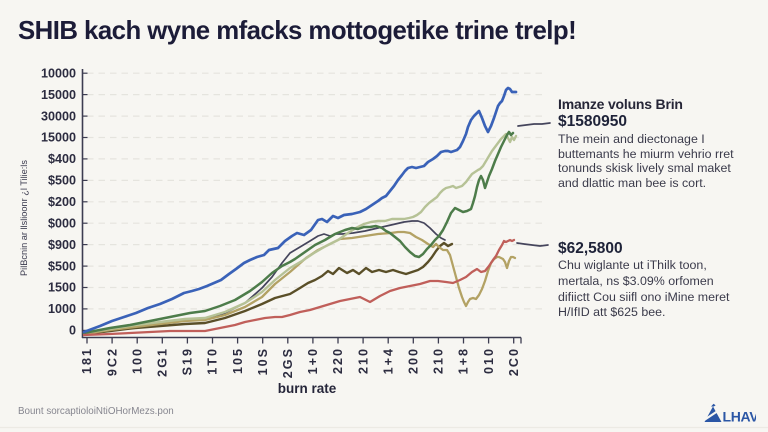 This screenshot has height=432, width=768. What do you see at coordinates (62, 245) in the screenshot?
I see `svg-text: $900` at bounding box center [62, 245].